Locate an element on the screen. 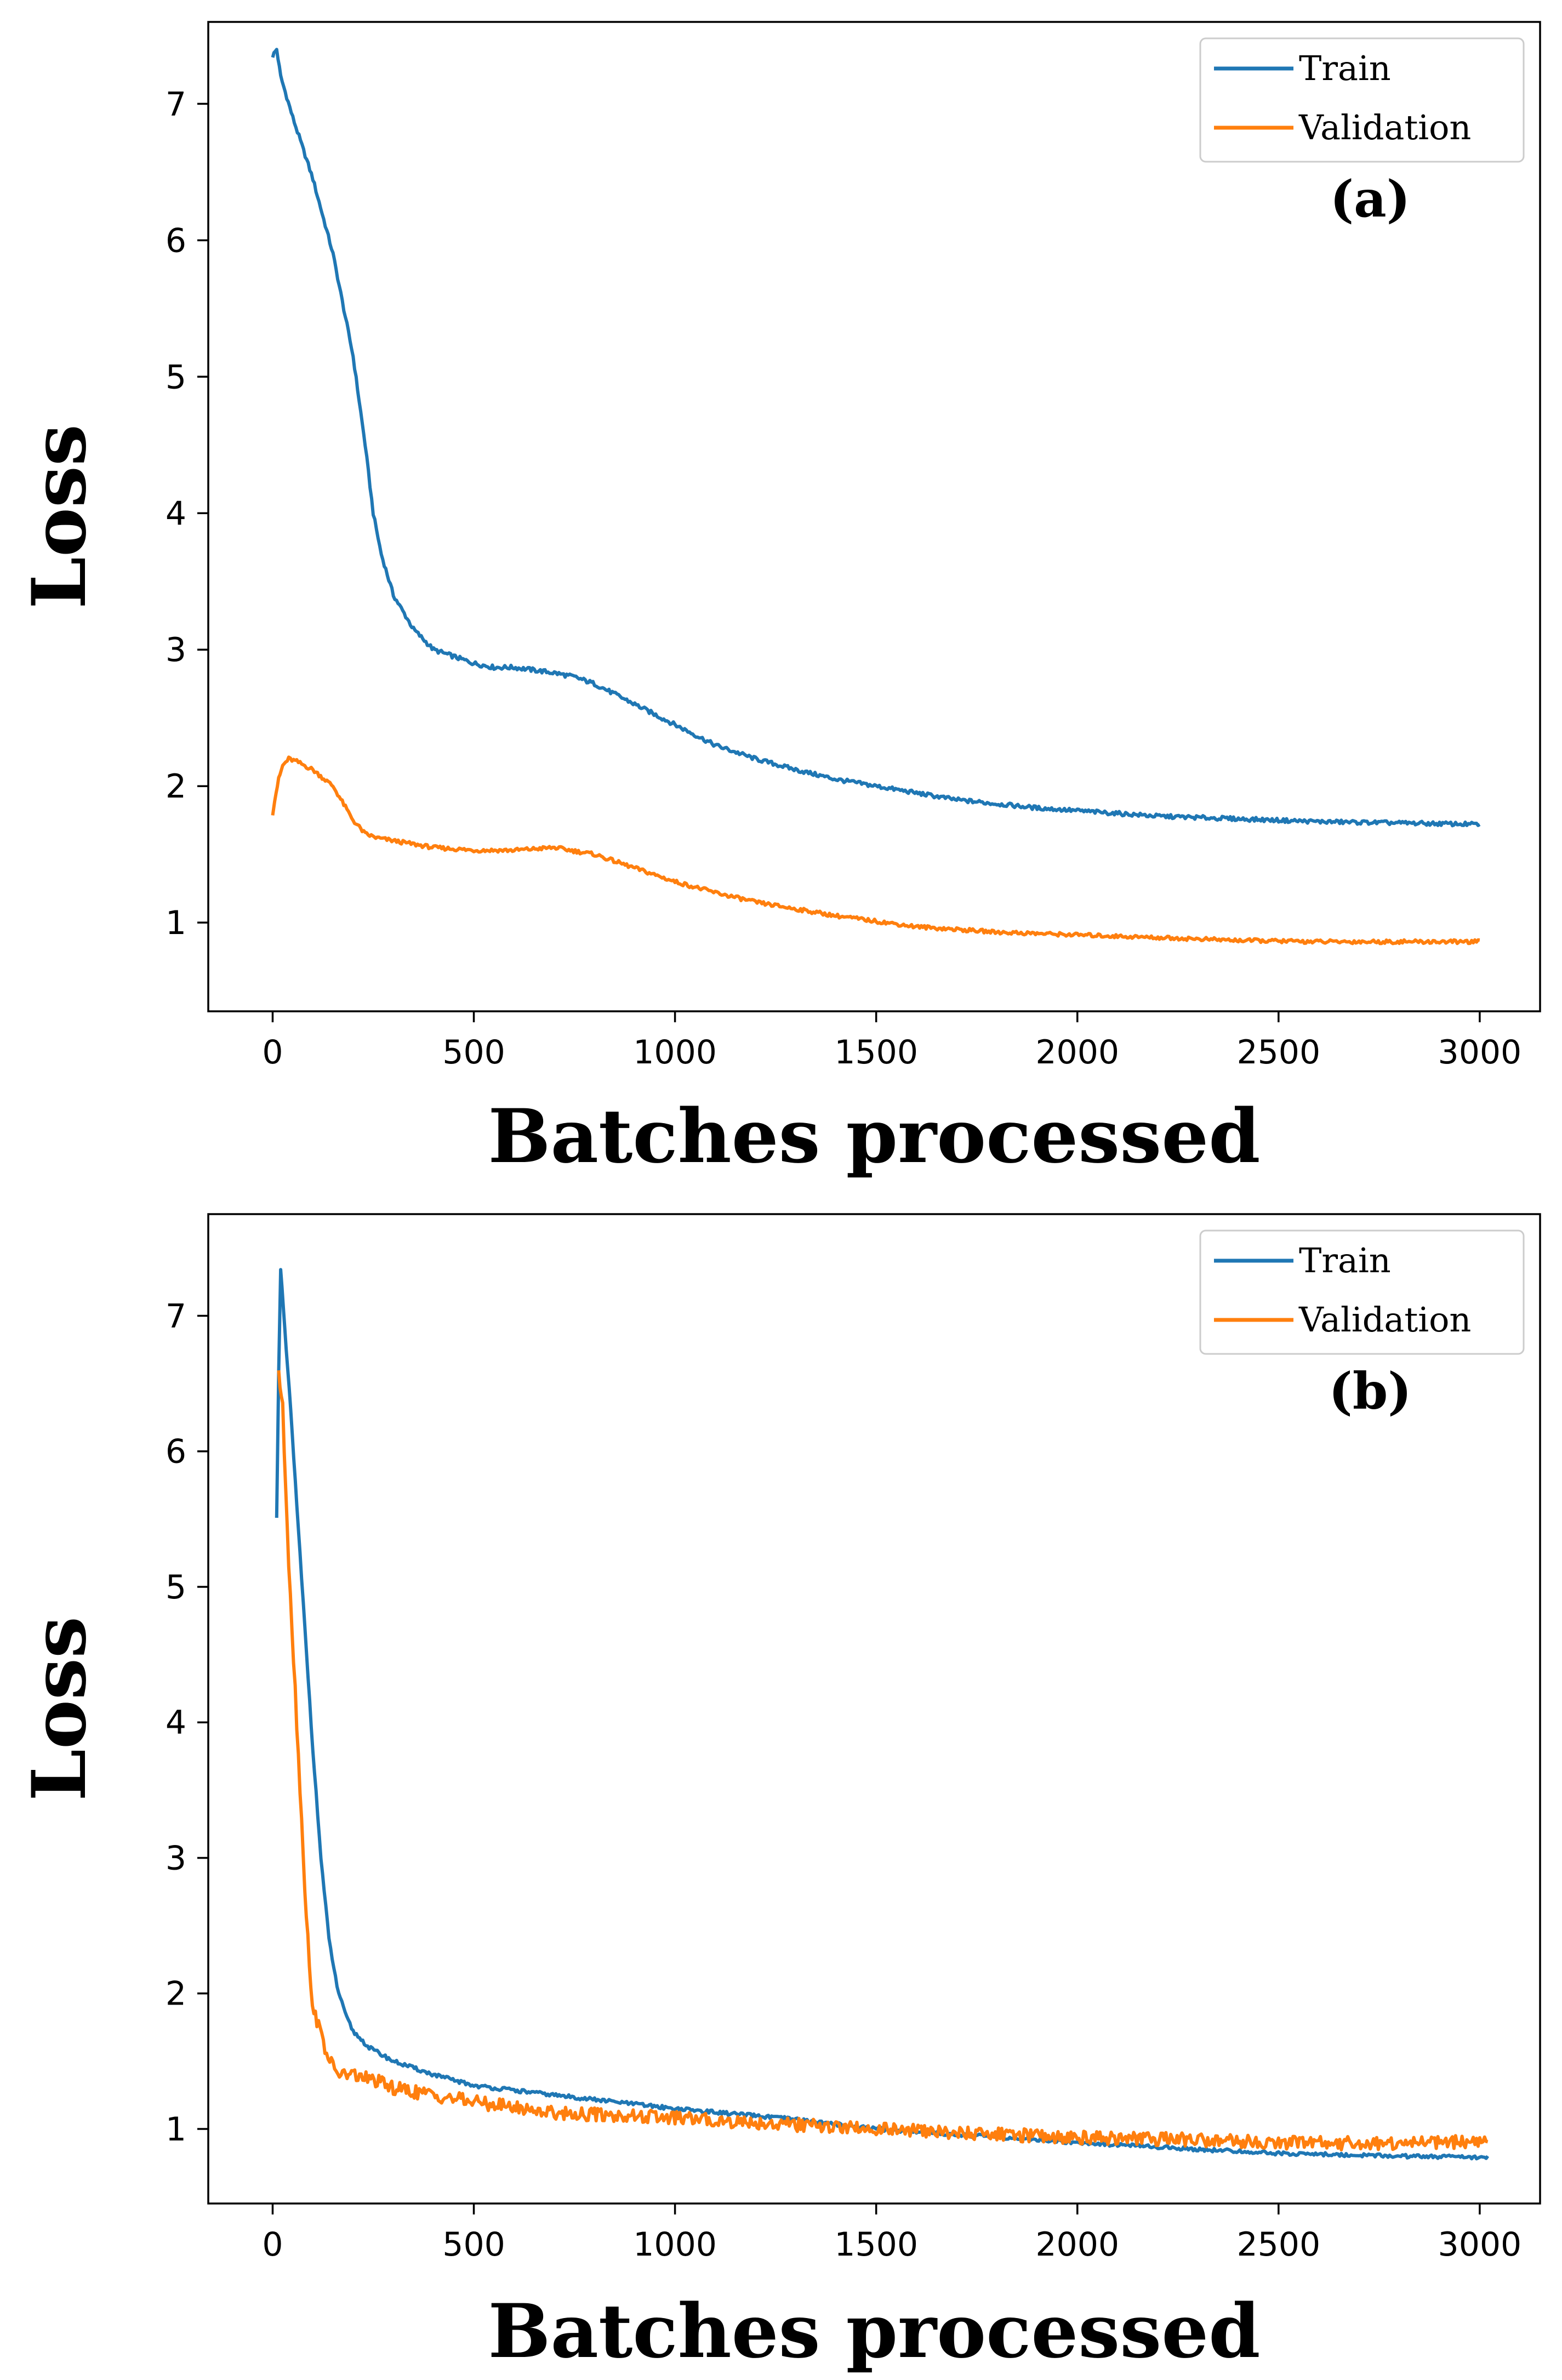 The image size is (1562, 2380). series-line-validation is located at coordinates (875, 850).